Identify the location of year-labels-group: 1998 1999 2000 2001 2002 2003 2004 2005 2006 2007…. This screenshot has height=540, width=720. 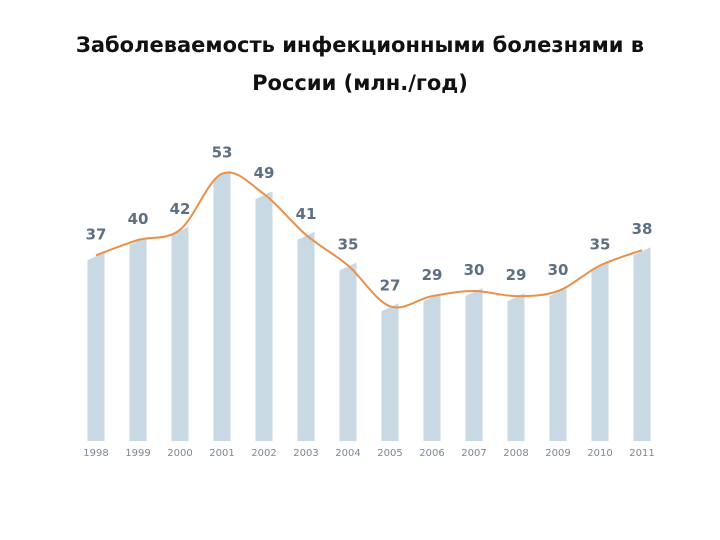
(368, 453).